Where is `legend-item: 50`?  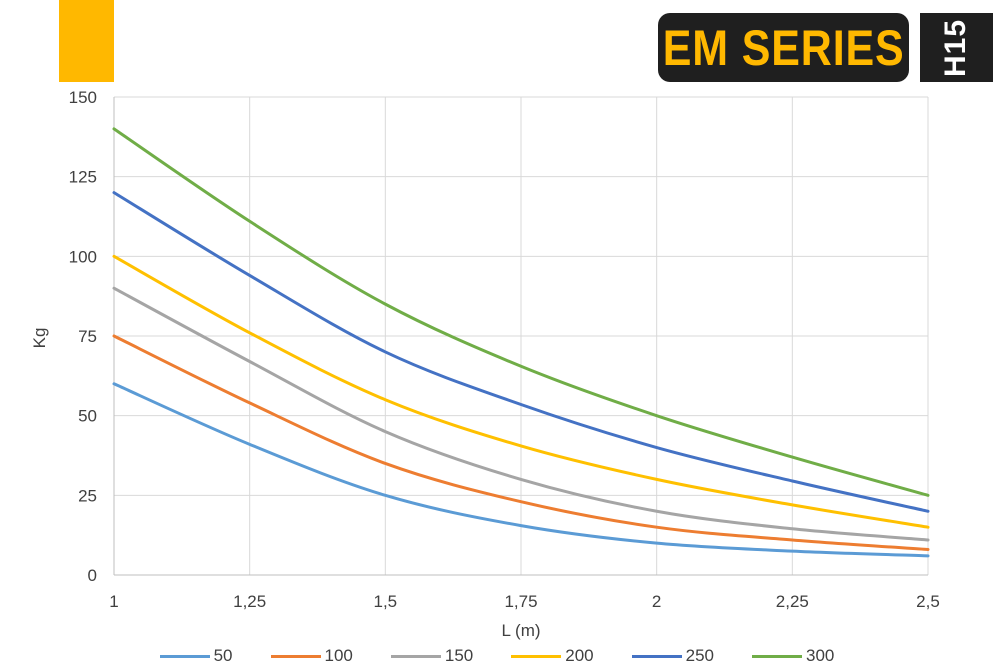 legend-item: 50 is located at coordinates (196, 656).